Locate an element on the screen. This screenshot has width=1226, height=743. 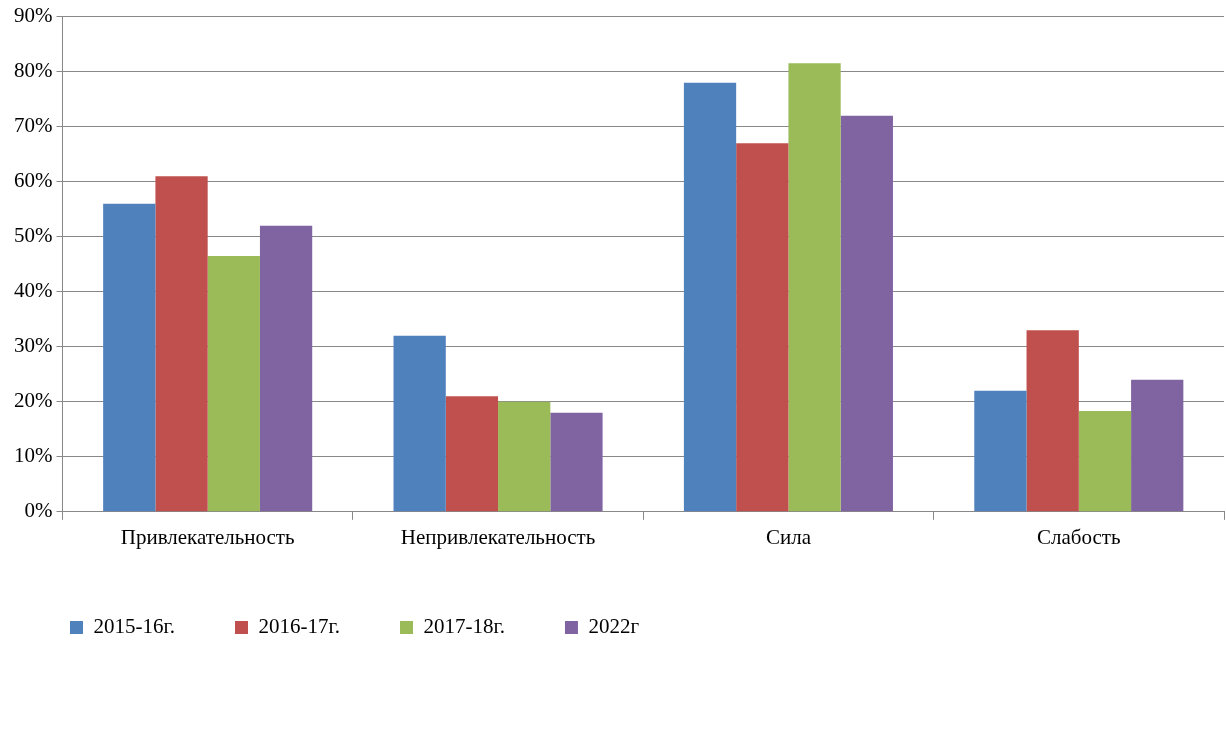
x-tick-label: Сила is located at coordinates (788, 536).